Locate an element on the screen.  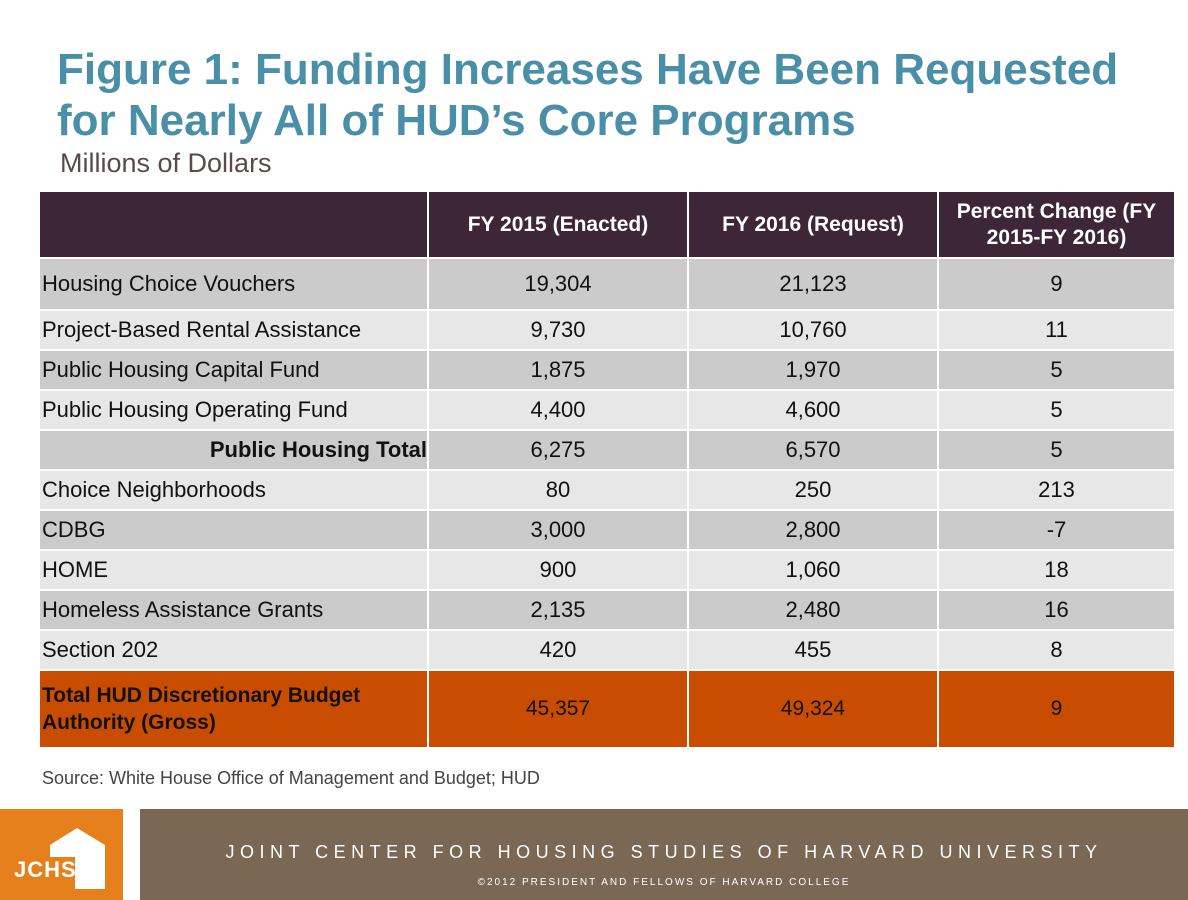
cell-fy2016: 4,600 is located at coordinates (813, 410).